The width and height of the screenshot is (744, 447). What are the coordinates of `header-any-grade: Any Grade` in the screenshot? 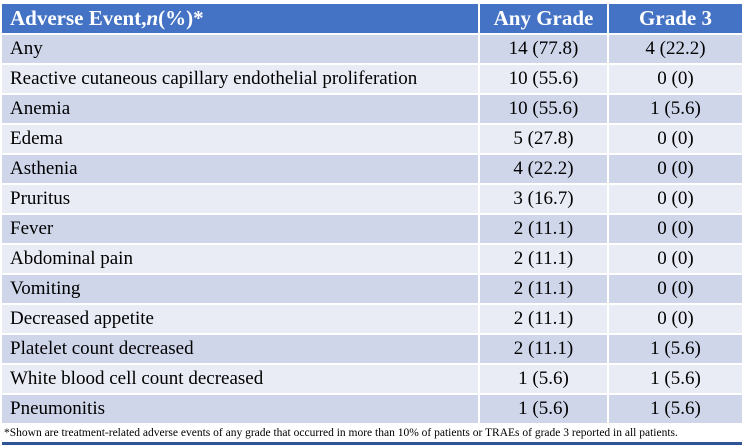 It's located at (544, 18).